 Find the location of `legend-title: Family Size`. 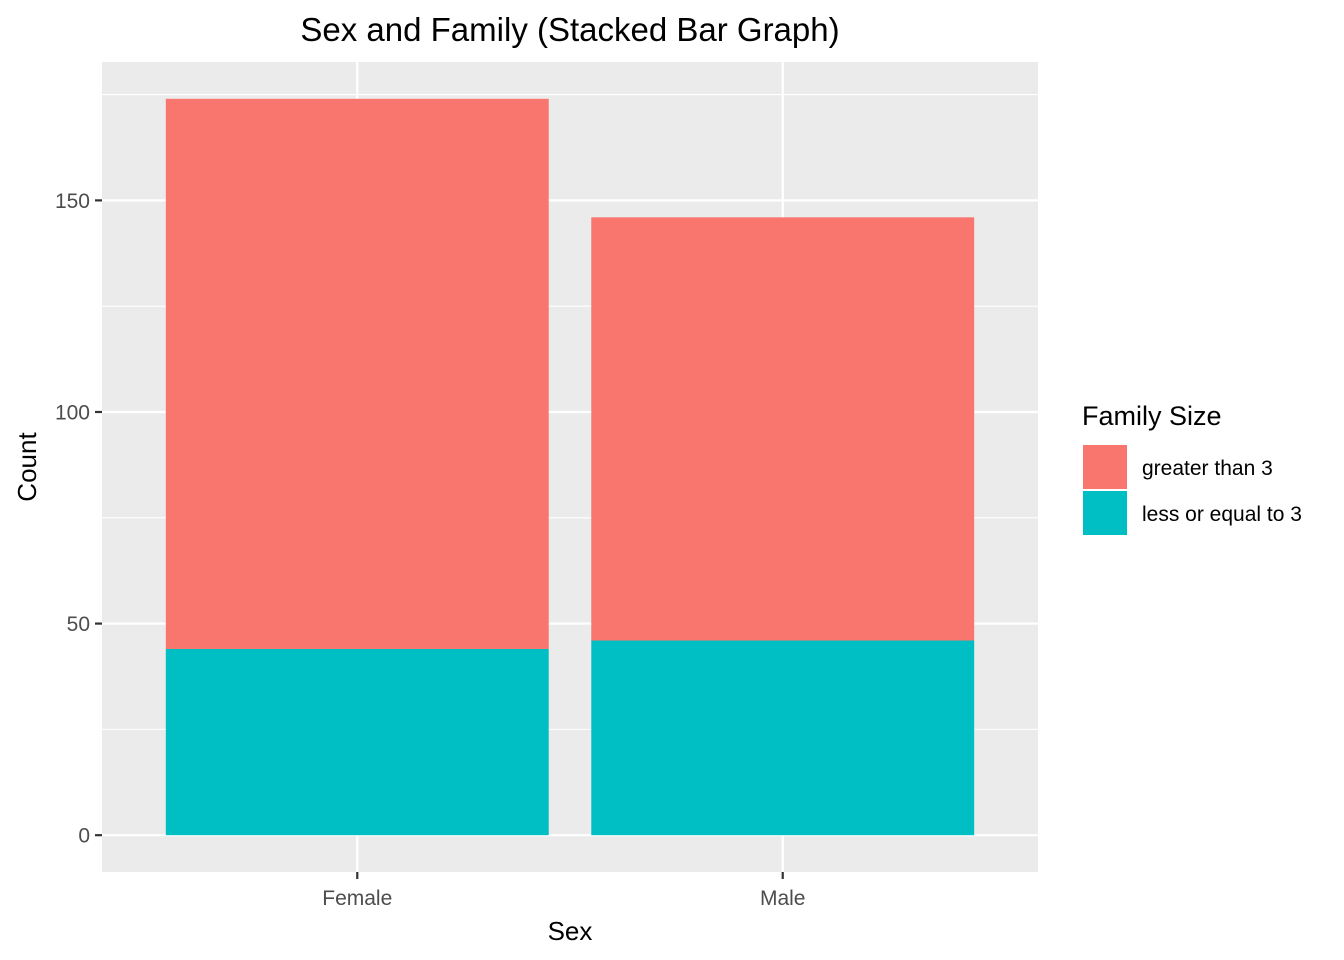

legend-title: Family Size is located at coordinates (1152, 416).